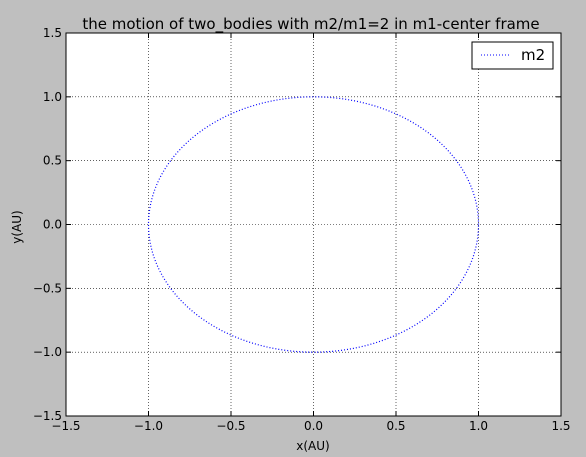 This screenshot has width=586, height=457. I want to click on legend: m2, so click(512, 55).